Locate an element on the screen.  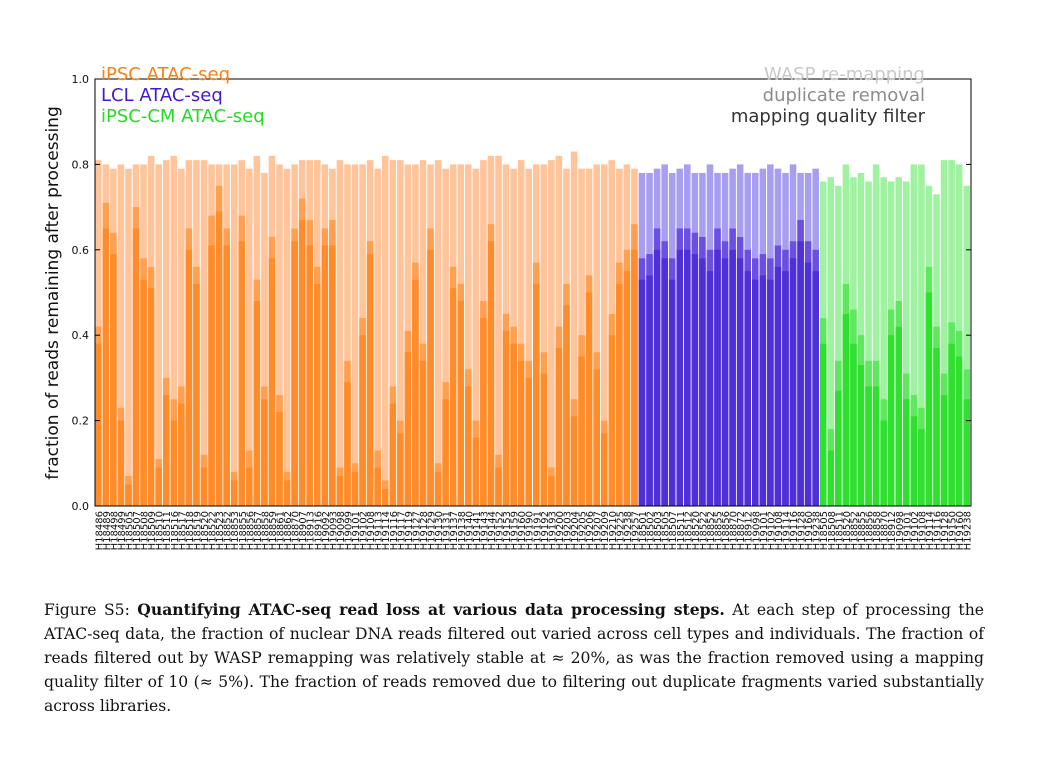
legend-cell-type-entry: iPSC ATAC-seq is located at coordinates (165, 74).